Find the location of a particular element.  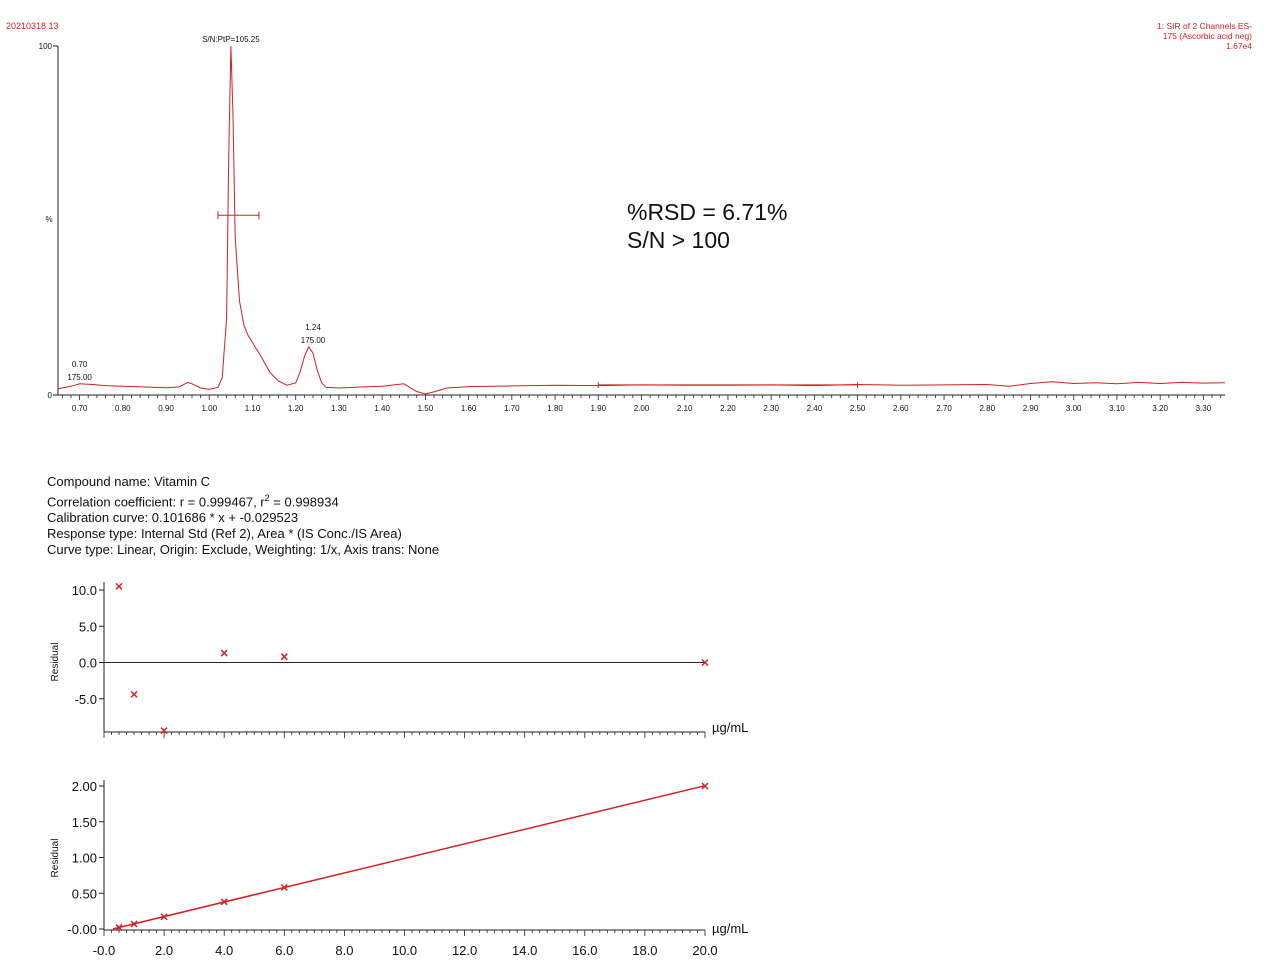

x-tick-label: 20.0 is located at coordinates (704, 950).